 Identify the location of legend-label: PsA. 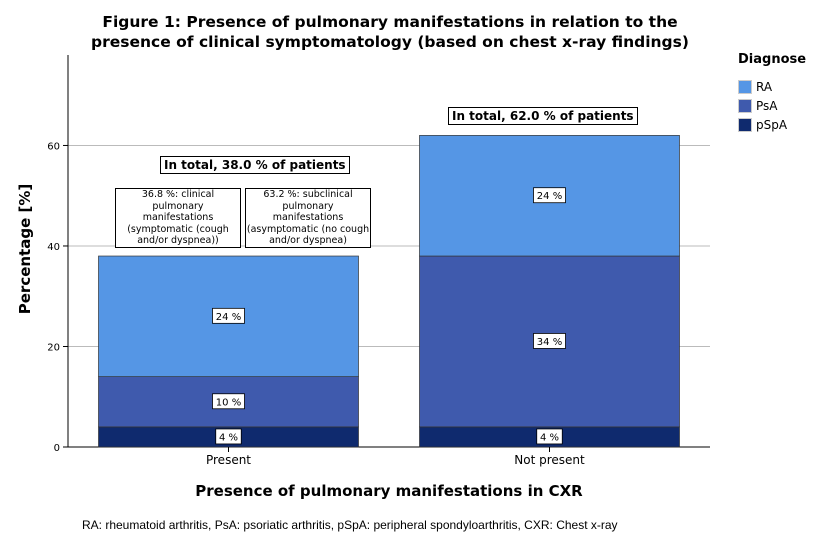
(767, 105).